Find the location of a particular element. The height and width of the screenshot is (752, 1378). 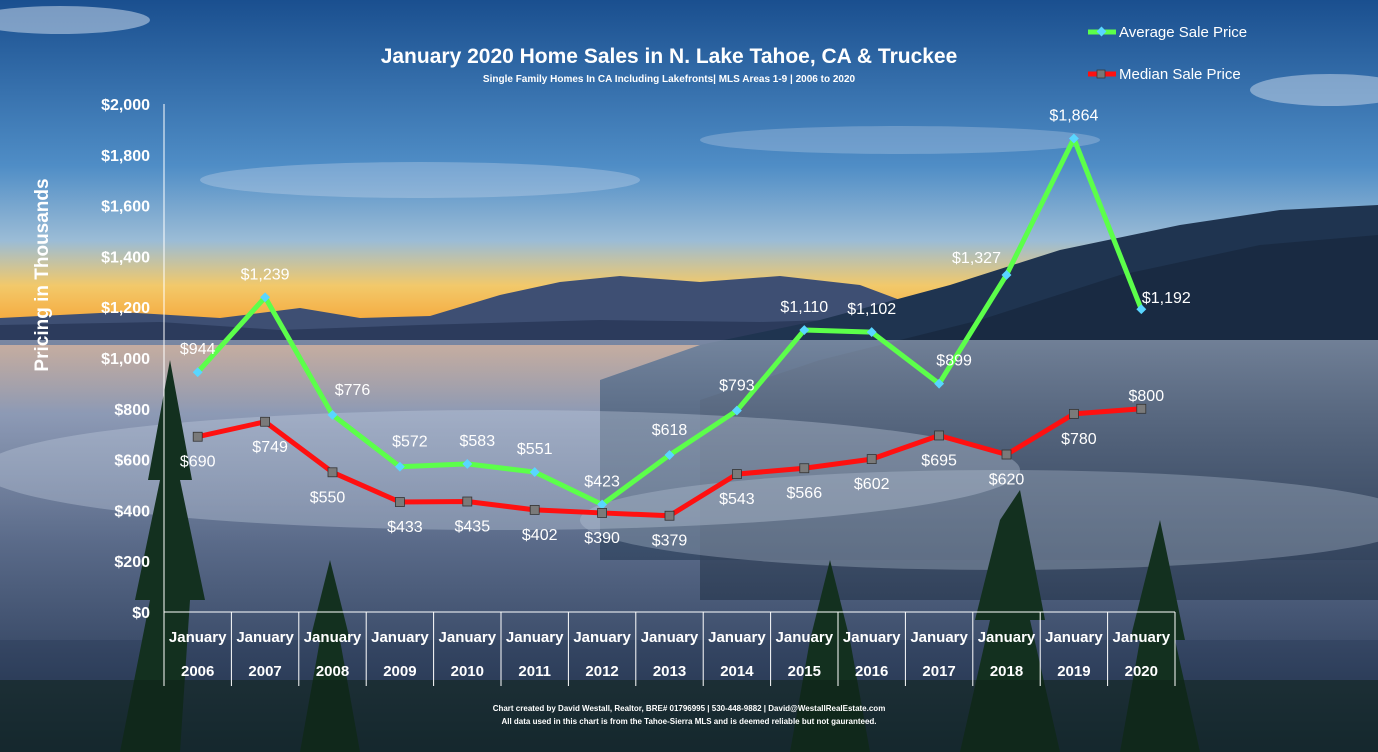

legend-average-marker is located at coordinates (1101, 31).